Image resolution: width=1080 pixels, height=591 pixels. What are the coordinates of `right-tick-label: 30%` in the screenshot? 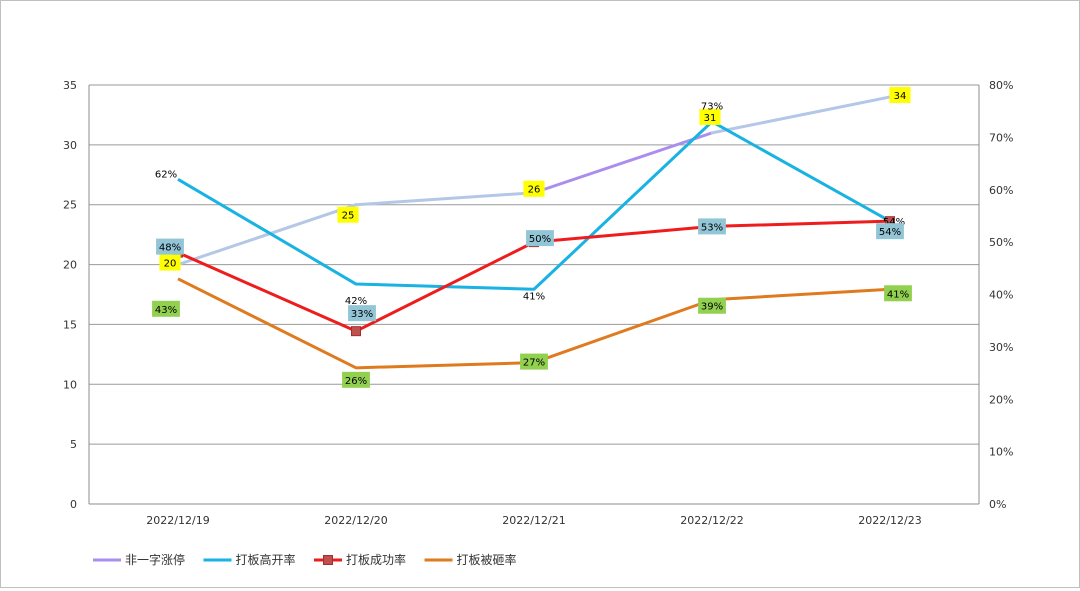 It's located at (1001, 347).